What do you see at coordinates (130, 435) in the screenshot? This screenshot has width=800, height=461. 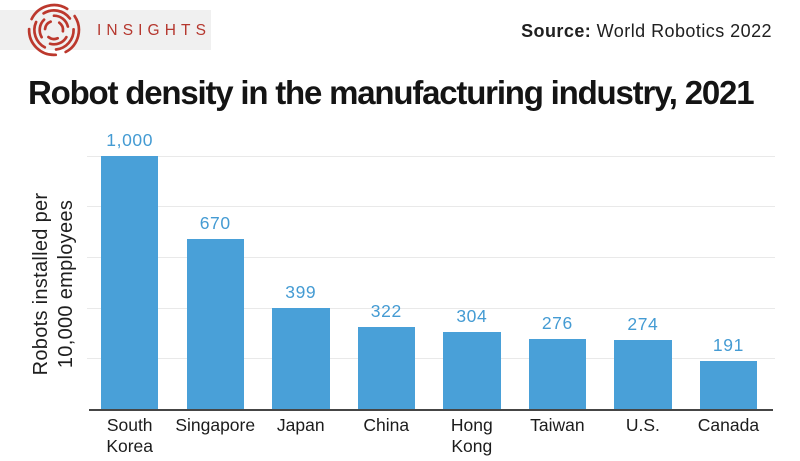 I see `category-label: South Korea` at bounding box center [130, 435].